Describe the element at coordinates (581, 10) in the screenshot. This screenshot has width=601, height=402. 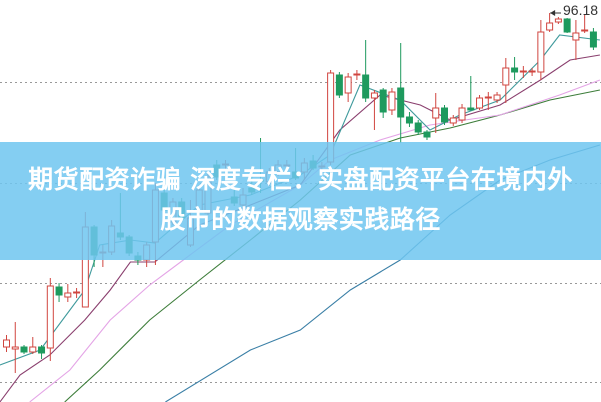
I see `high-price-label: 96.18` at that location.